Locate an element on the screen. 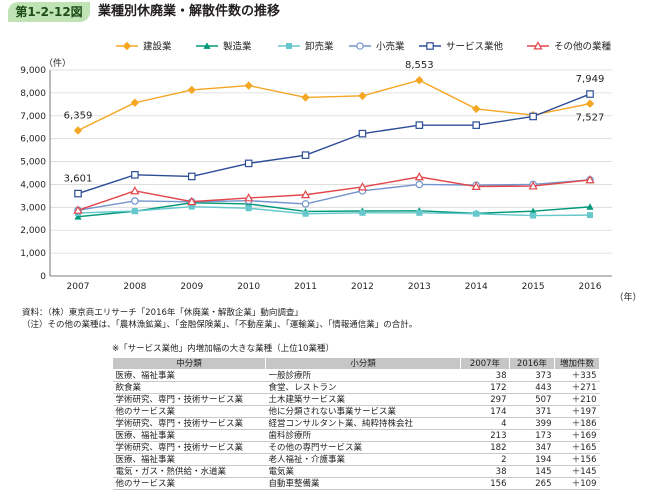 The image size is (669, 499). legend-item-retail: 小売業 is located at coordinates (377, 47).